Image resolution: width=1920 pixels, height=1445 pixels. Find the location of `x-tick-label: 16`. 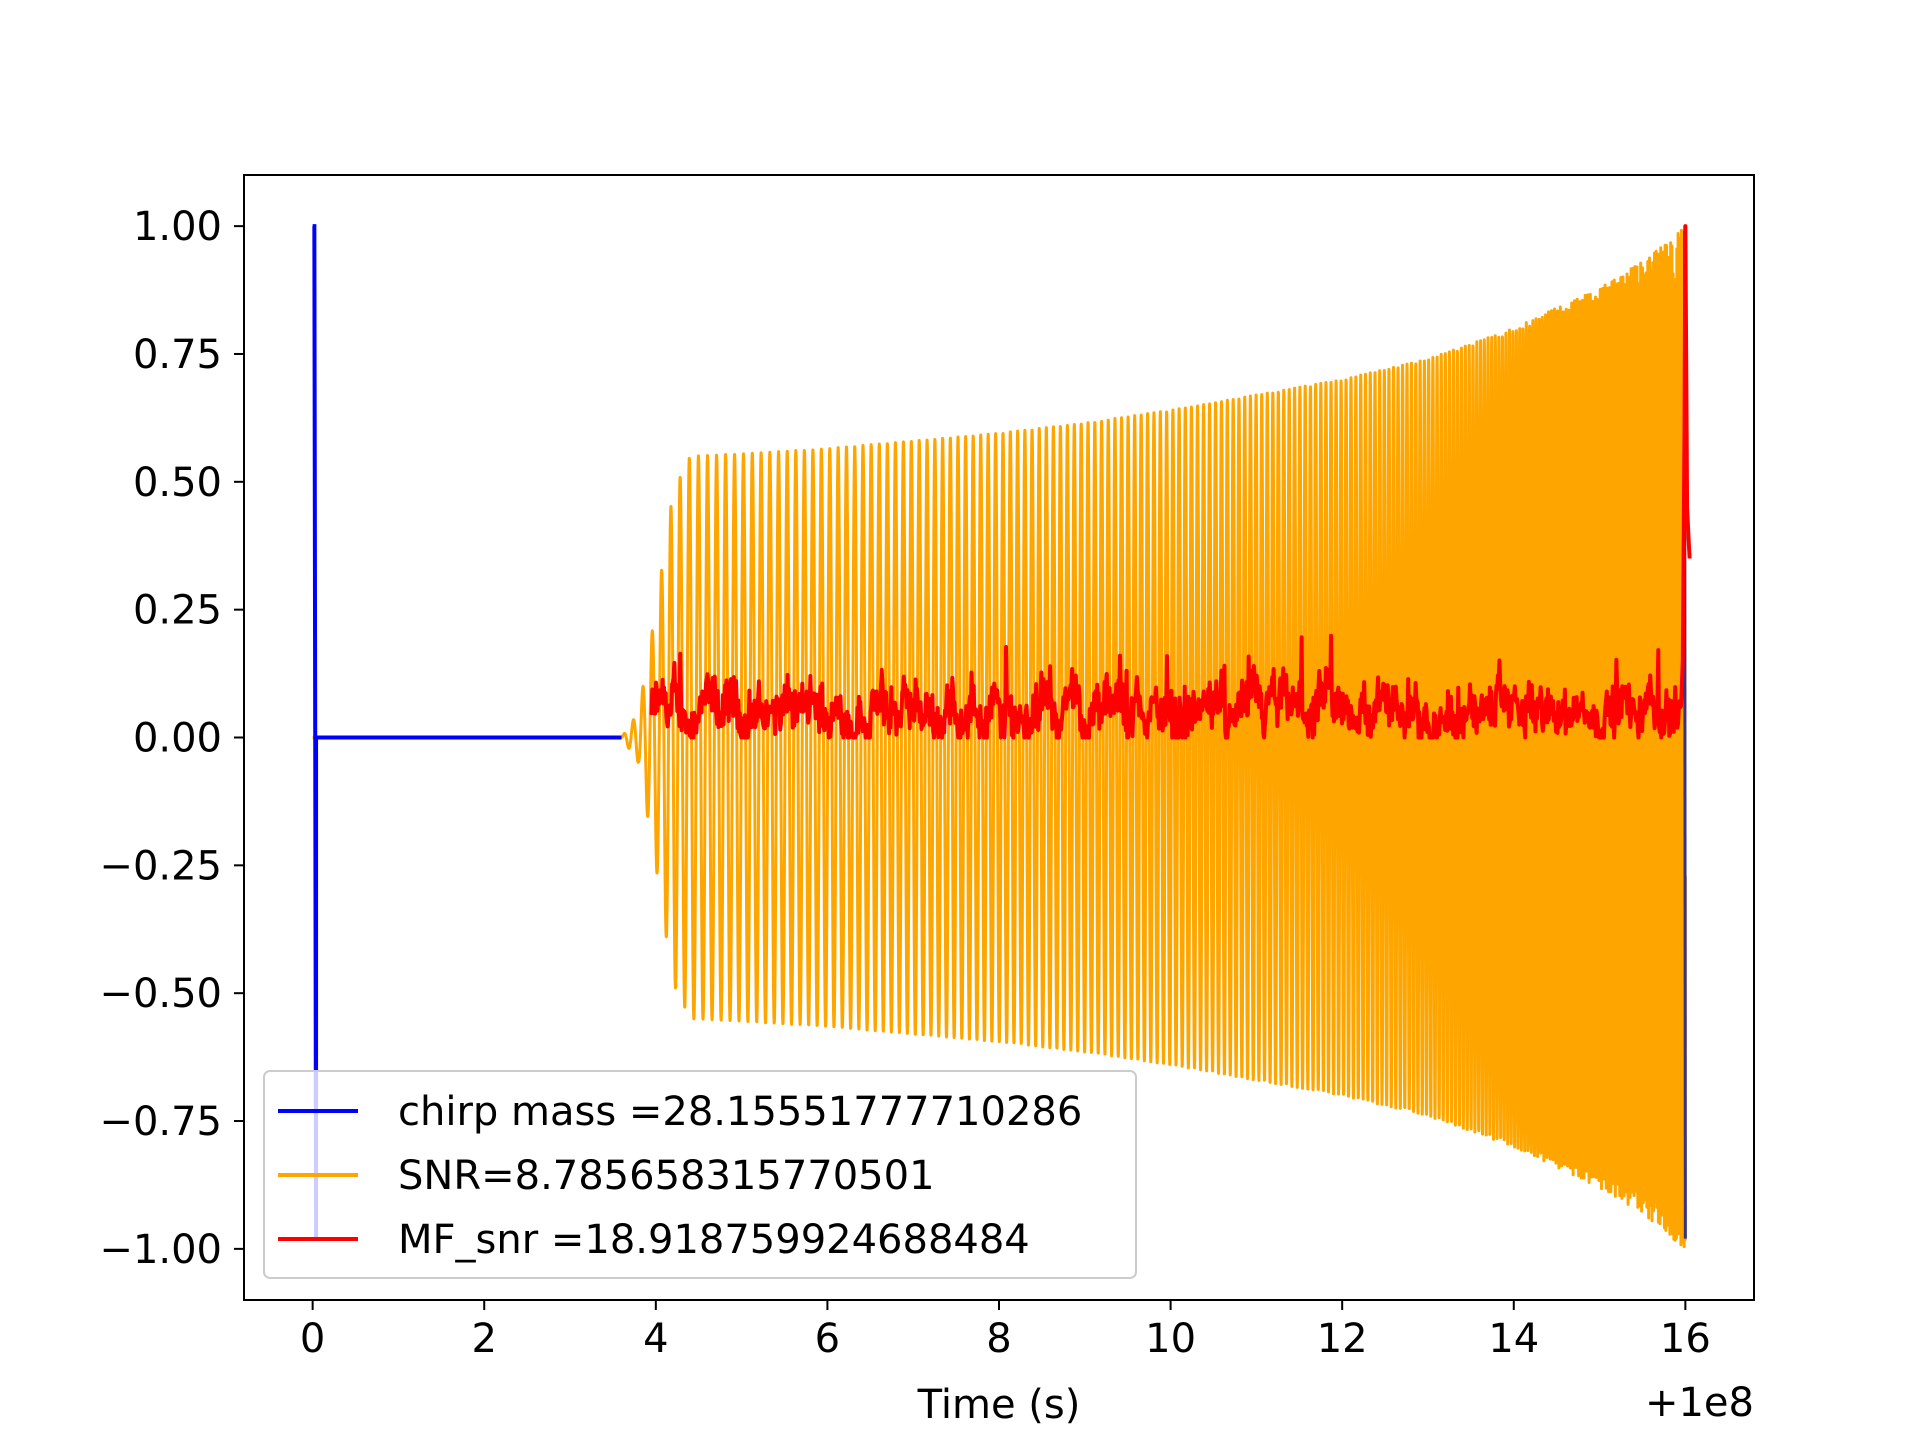

x-tick-label: 16 is located at coordinates (1685, 1339).